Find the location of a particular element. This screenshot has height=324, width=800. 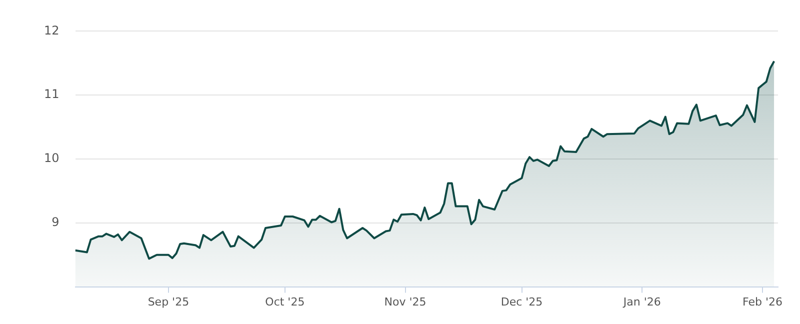

x-tick-label: Feb '26 is located at coordinates (762, 301).